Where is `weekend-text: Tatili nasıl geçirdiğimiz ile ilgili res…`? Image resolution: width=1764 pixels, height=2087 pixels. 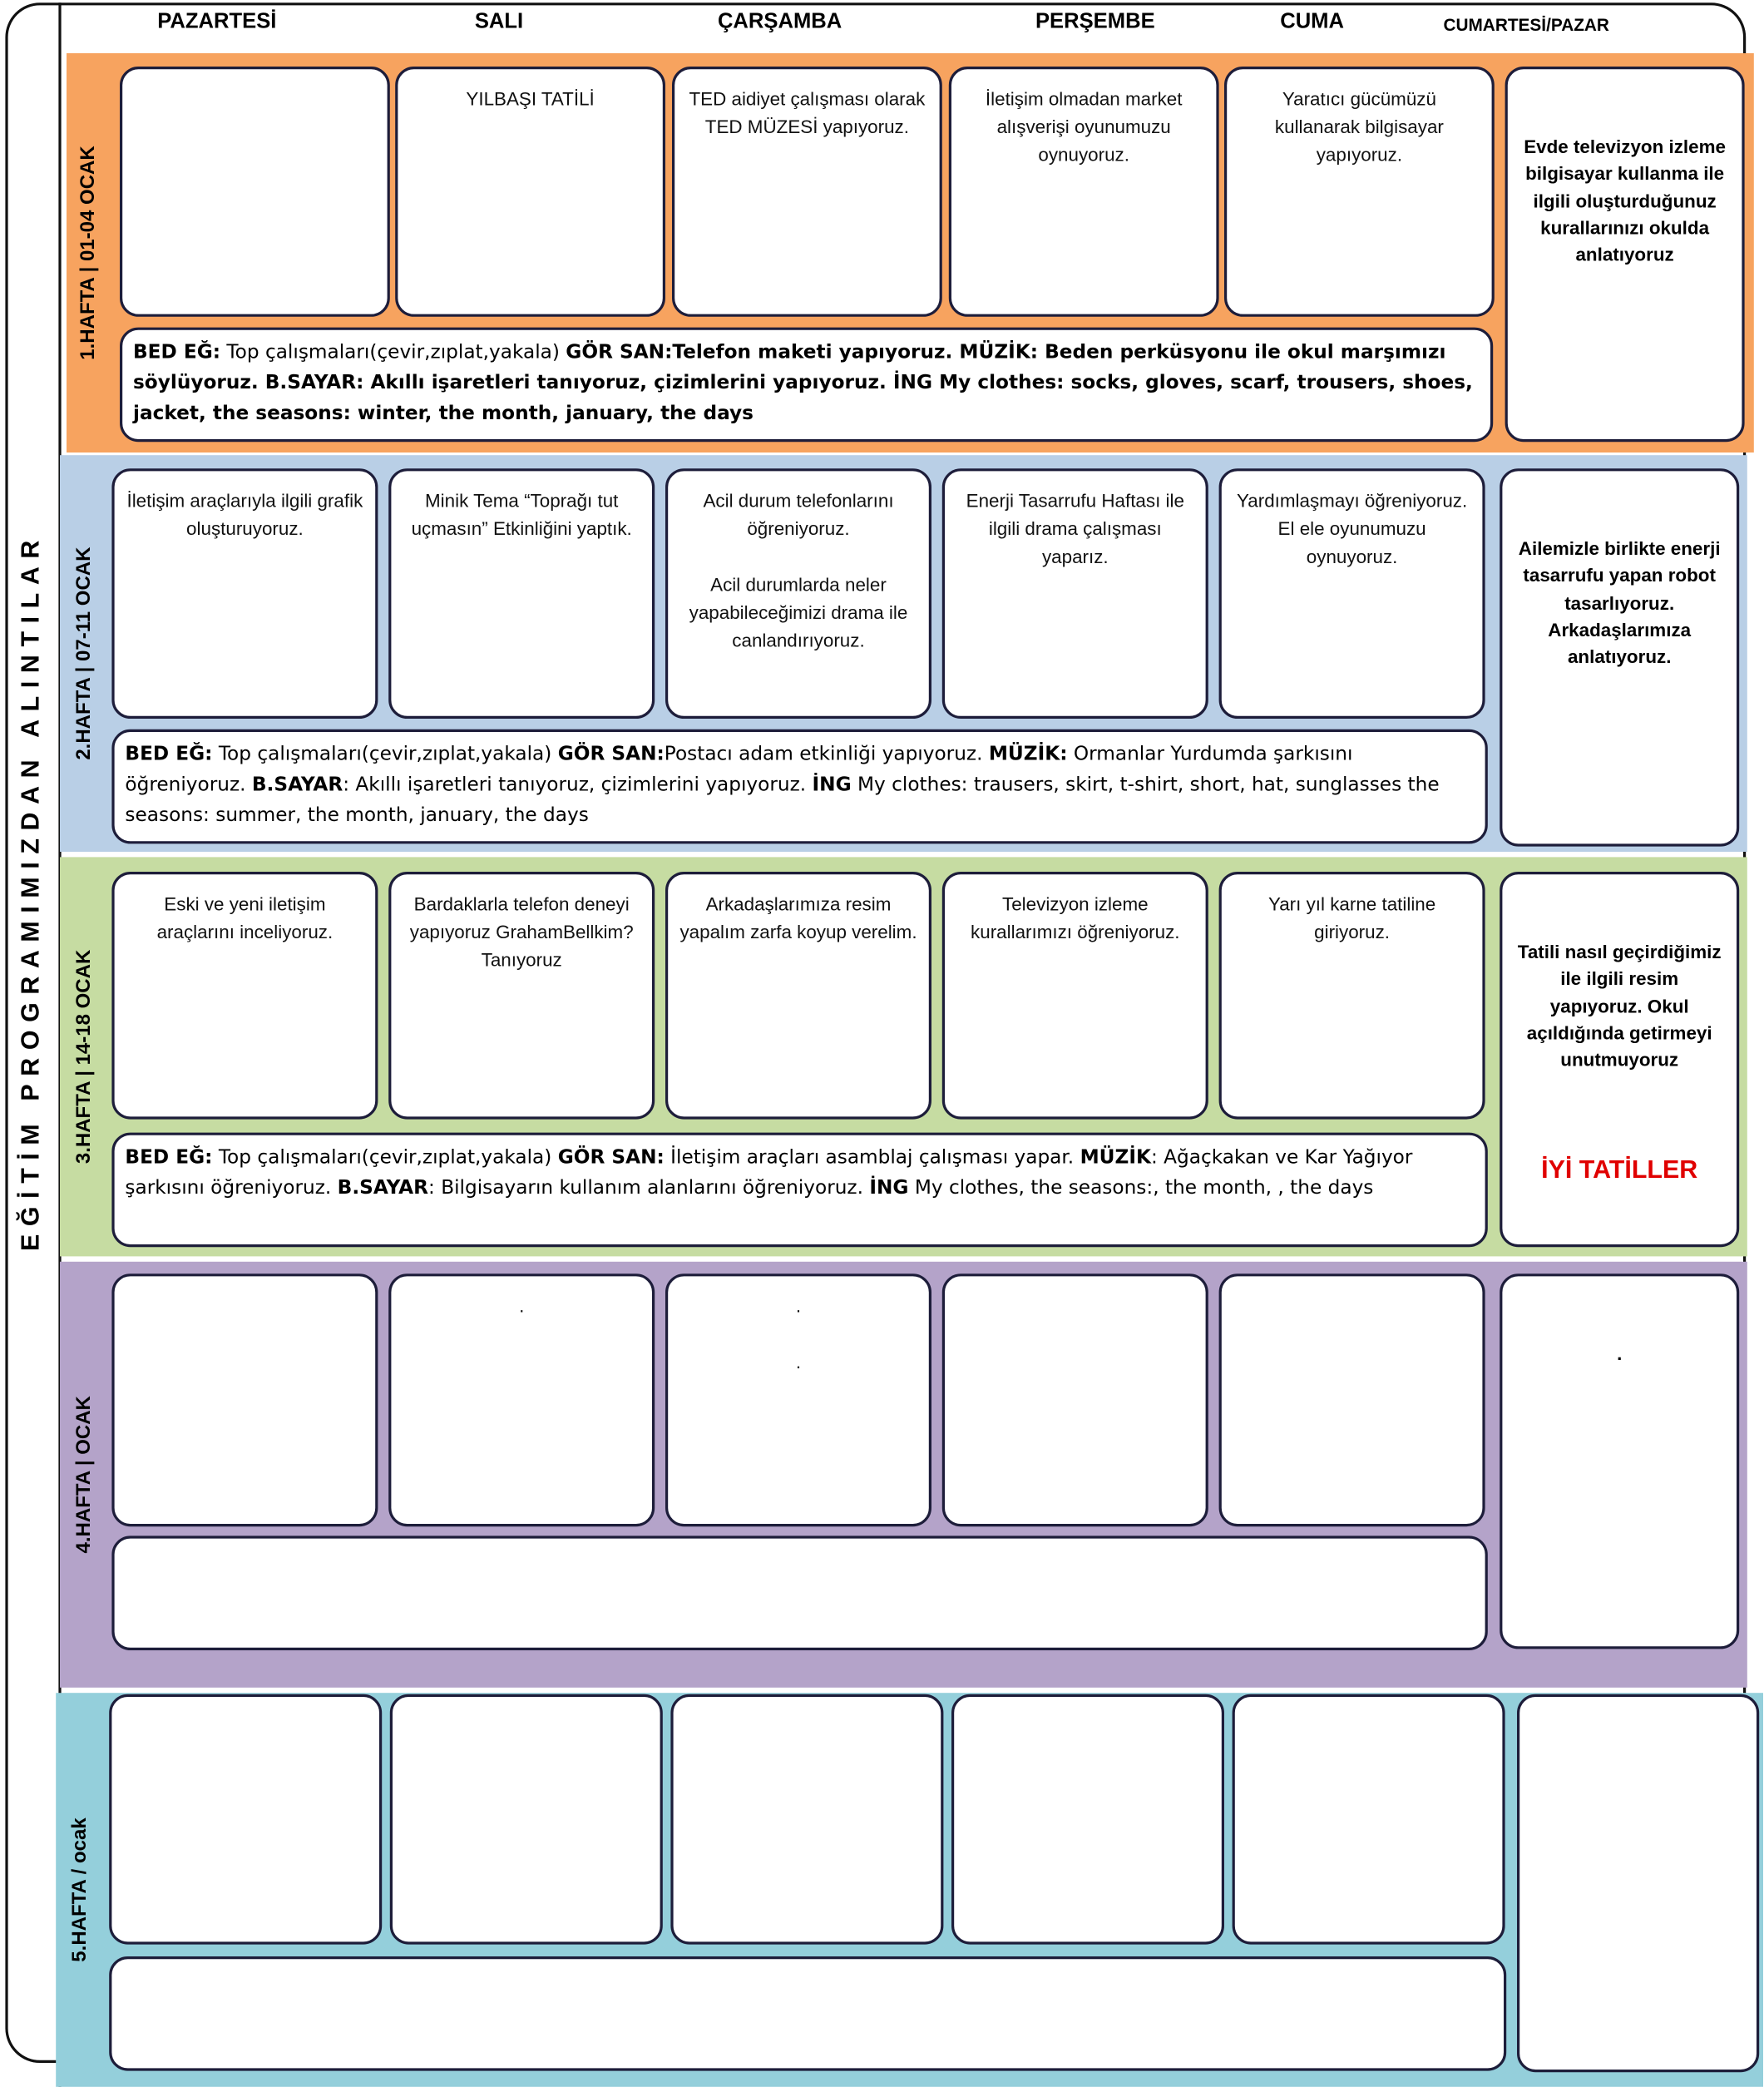 weekend-text: Tatili nasıl geçirdiğimiz ile ilgili res… is located at coordinates (1619, 1006).